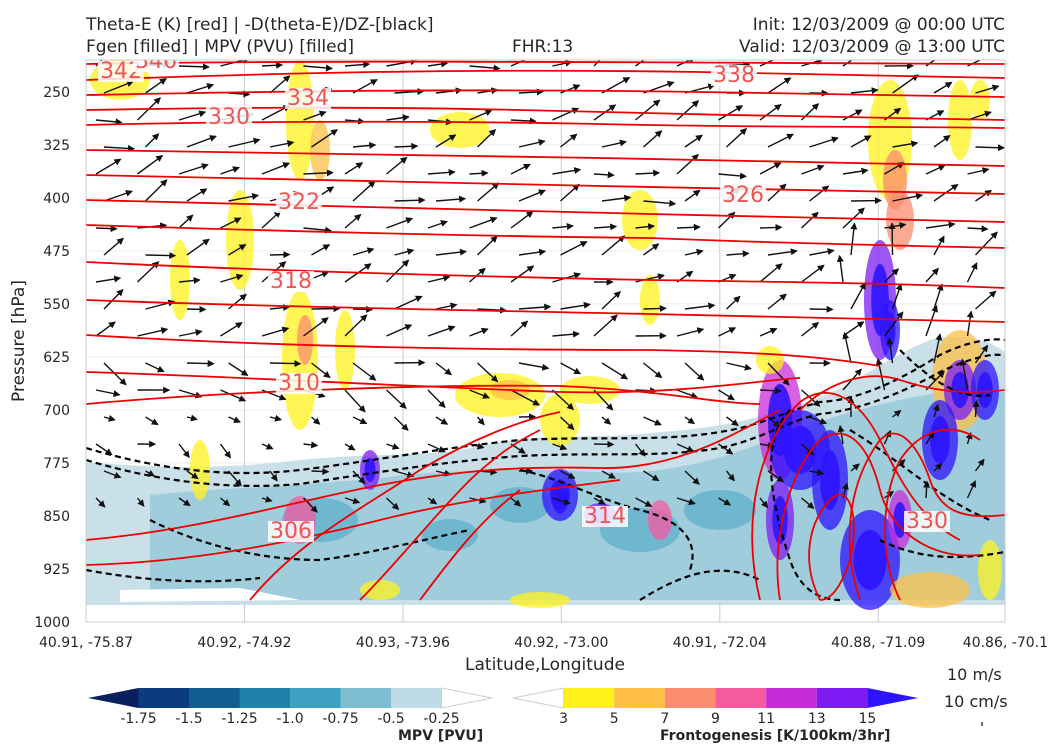  I want to click on theta-e-label: 334, so click(308, 98).